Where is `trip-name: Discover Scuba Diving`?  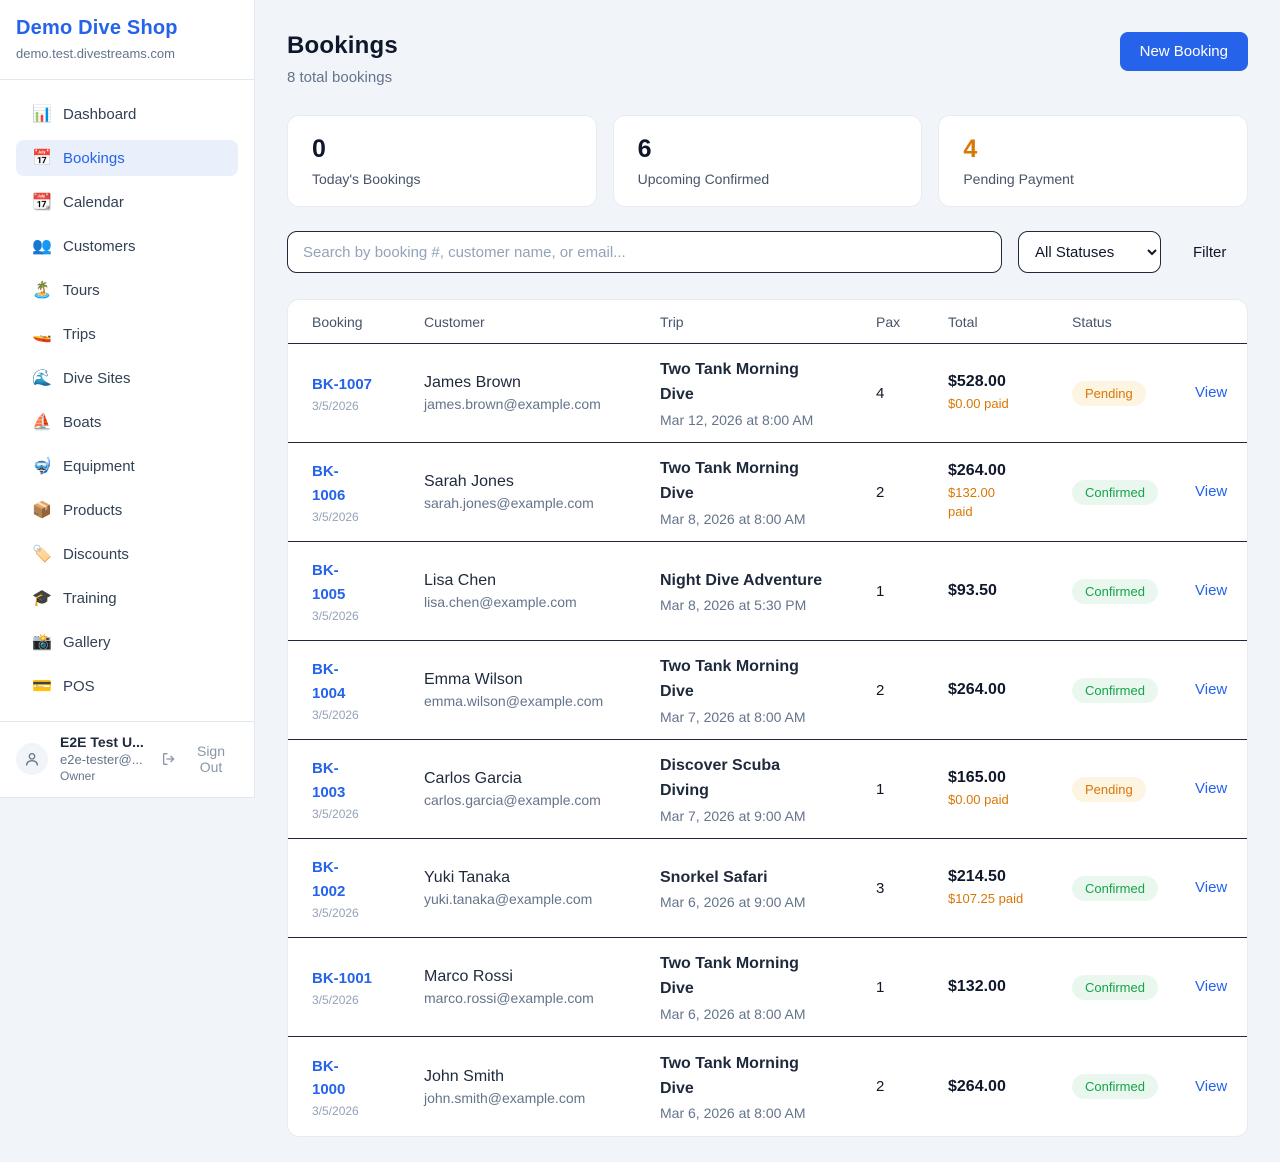 trip-name: Discover Scuba Diving is located at coordinates (720, 778).